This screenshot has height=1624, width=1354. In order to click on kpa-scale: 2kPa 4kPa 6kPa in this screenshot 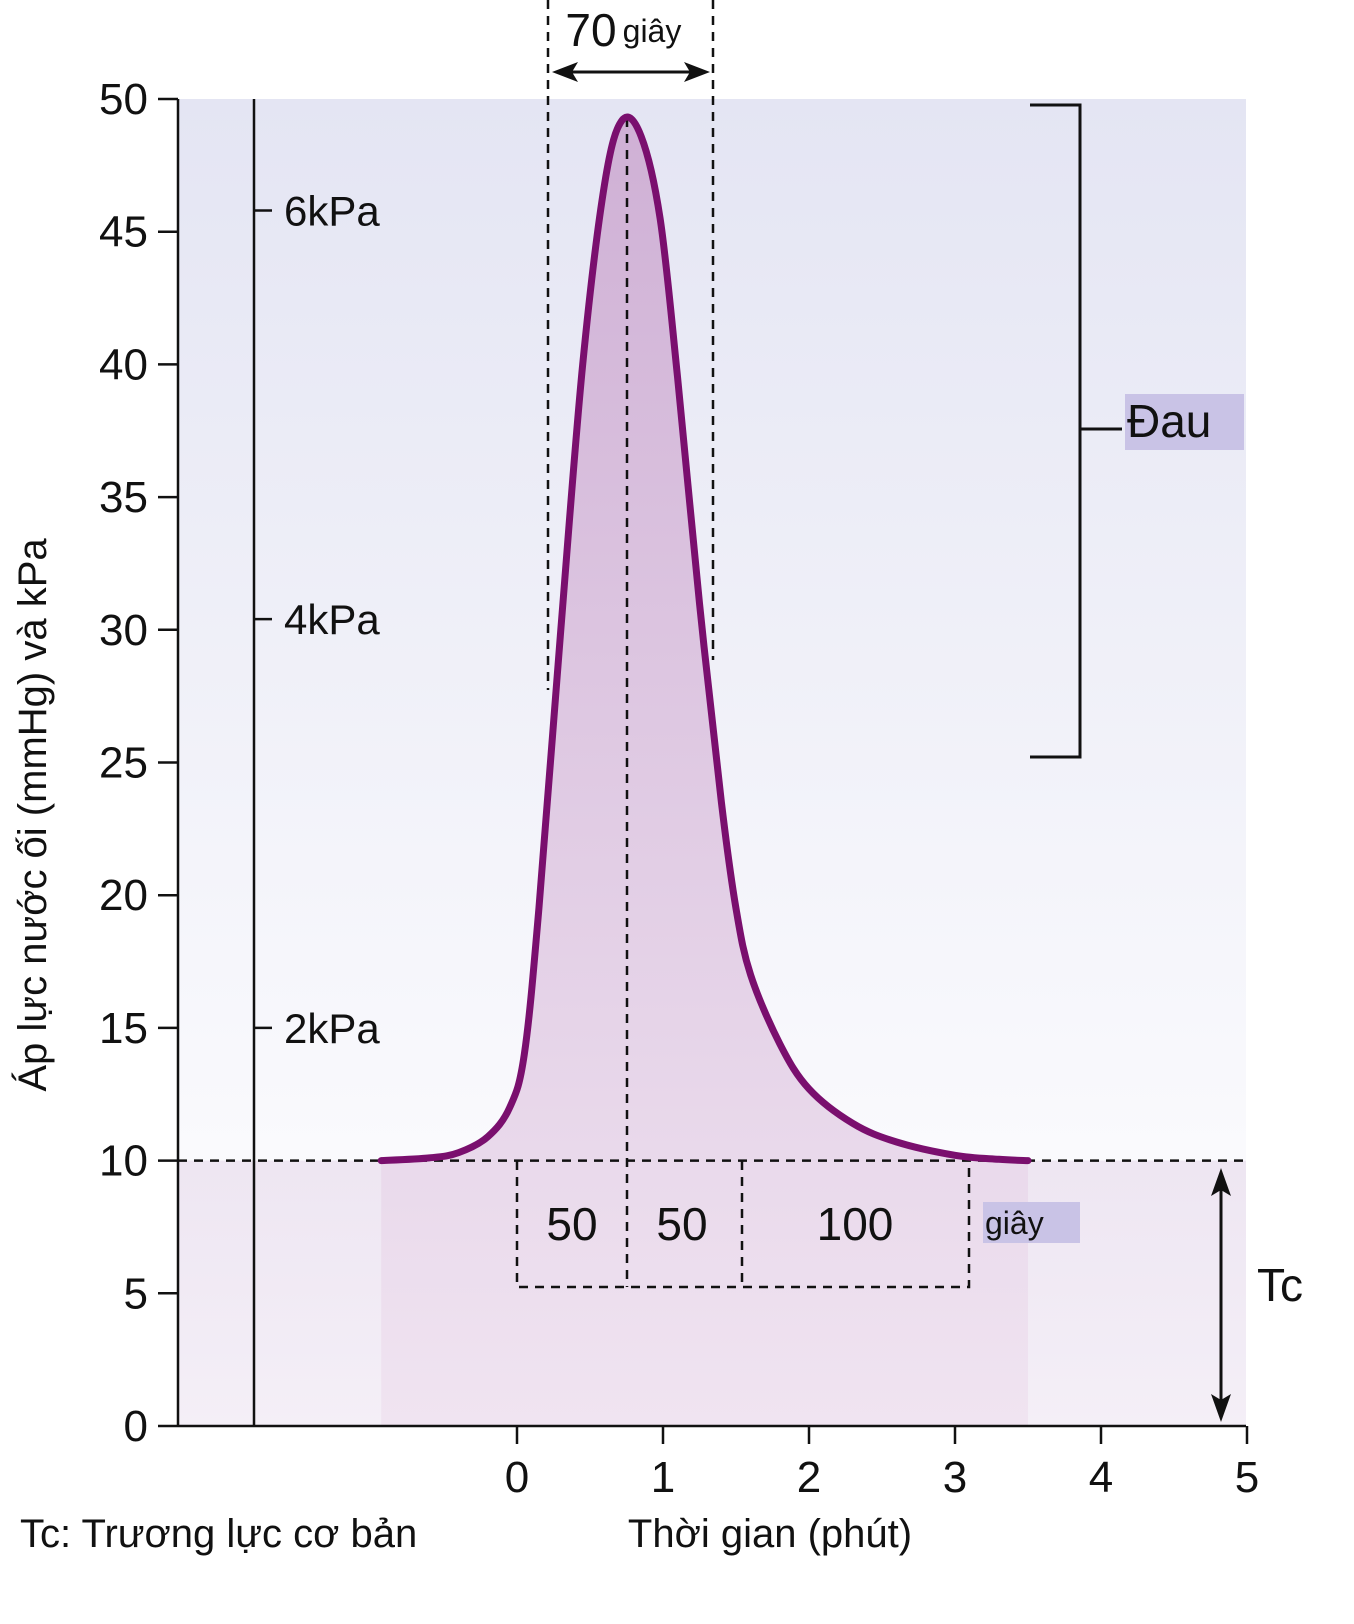, I will do `click(316, 762)`.